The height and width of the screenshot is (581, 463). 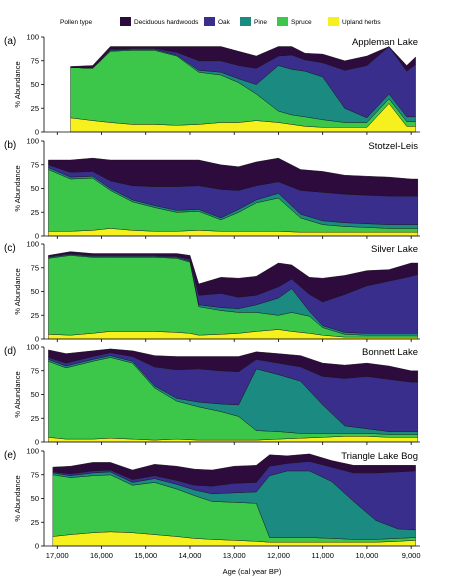 I want to click on panel-letter: (d), so click(x=10, y=351).